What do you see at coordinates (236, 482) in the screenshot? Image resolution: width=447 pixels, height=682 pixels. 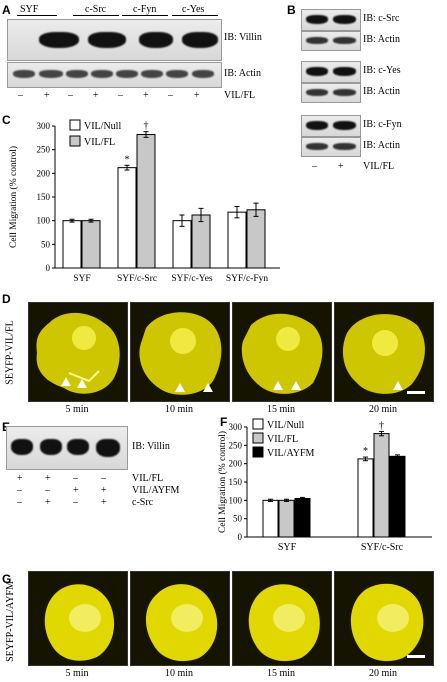 I see `y-tick-label: 150` at bounding box center [236, 482].